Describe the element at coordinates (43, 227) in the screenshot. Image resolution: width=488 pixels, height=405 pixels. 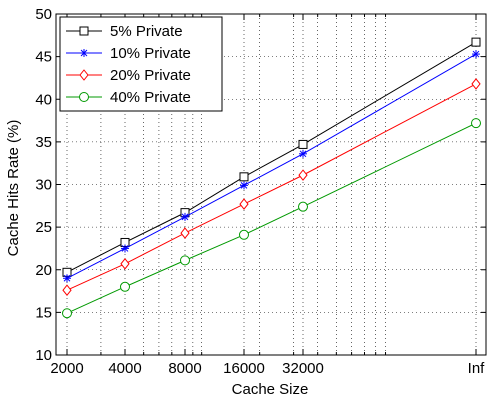
I see `y-tick-label: 25` at that location.